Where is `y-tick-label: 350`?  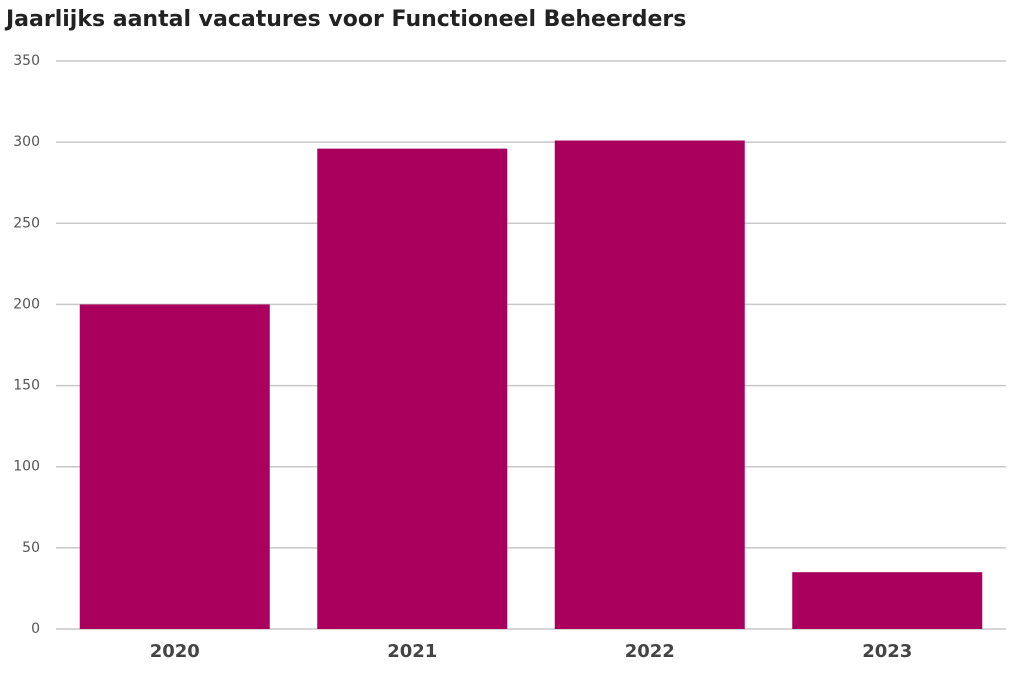 y-tick-label: 350 is located at coordinates (26, 61).